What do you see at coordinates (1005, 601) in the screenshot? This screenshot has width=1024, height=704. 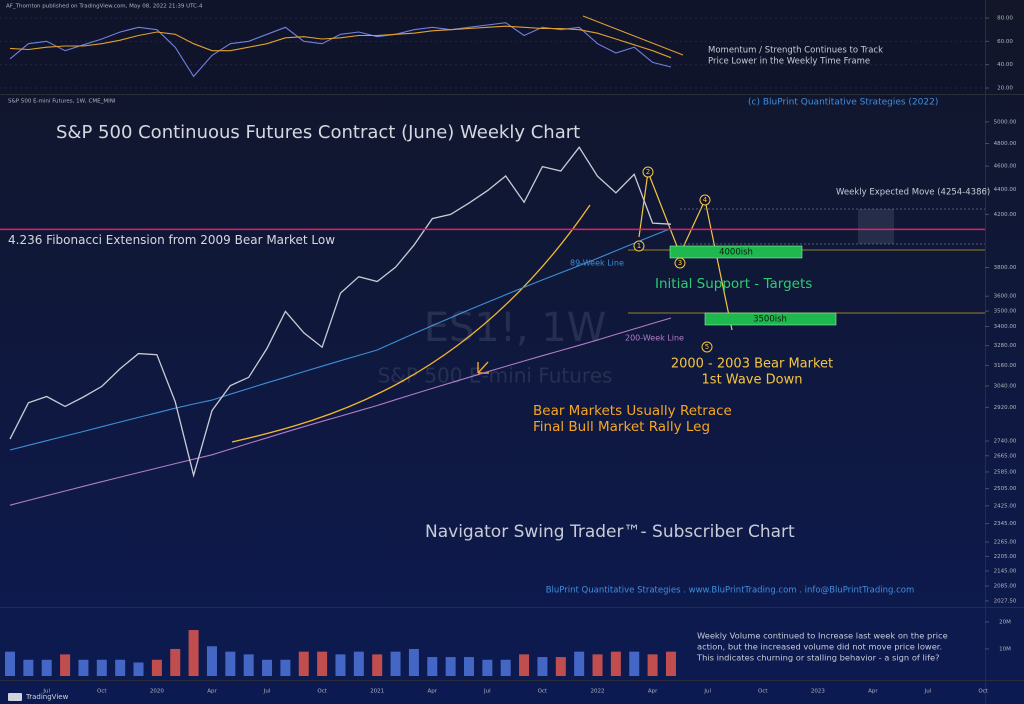 I see `y-tick-label: 2027.50` at bounding box center [1005, 601].